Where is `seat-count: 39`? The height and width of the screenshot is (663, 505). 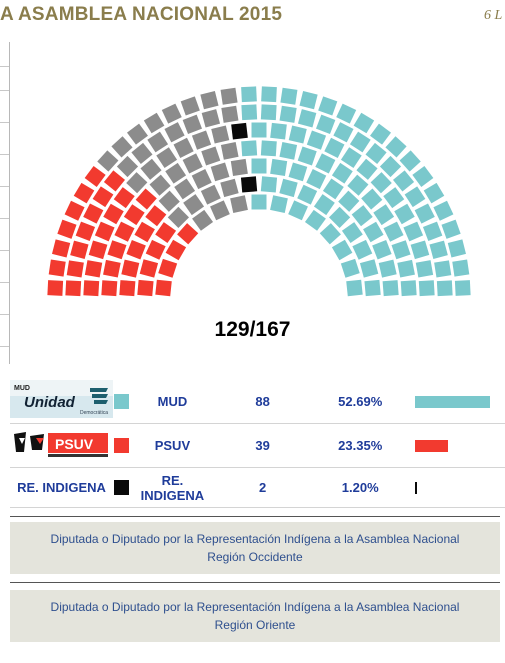 seat-count: 39 is located at coordinates (262, 445).